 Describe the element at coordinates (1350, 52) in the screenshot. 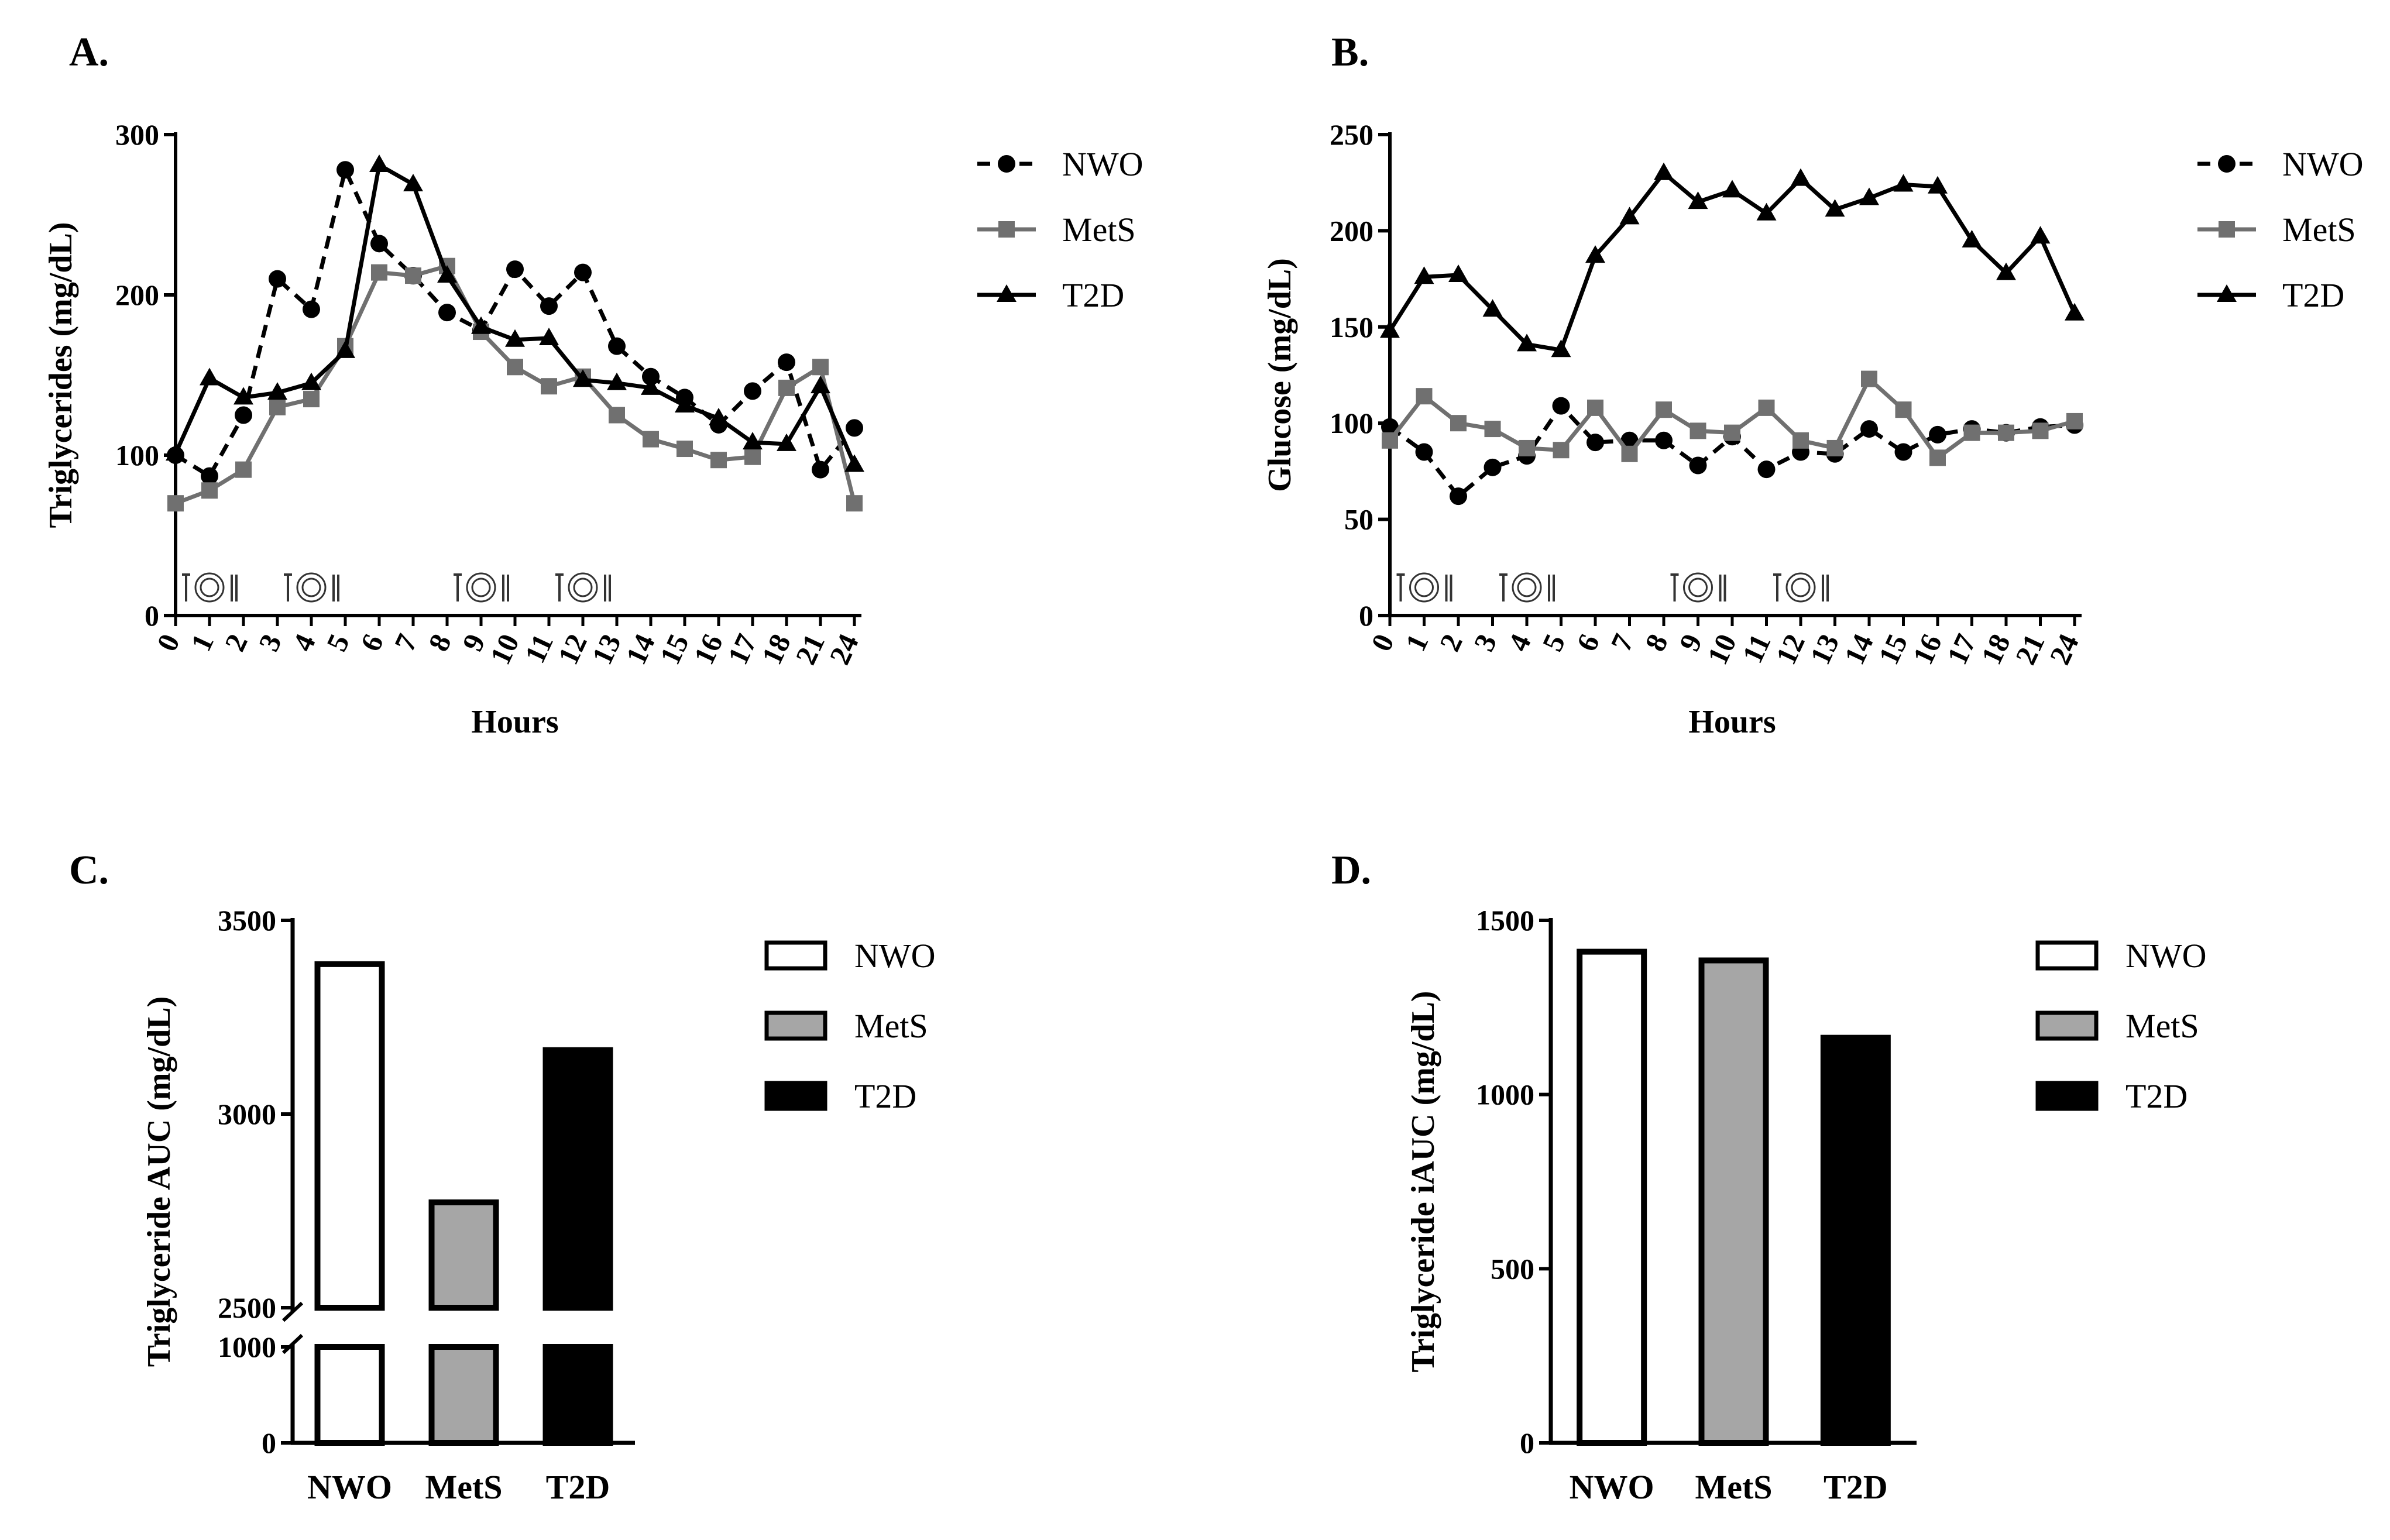

I see `panel-letter: B.` at that location.